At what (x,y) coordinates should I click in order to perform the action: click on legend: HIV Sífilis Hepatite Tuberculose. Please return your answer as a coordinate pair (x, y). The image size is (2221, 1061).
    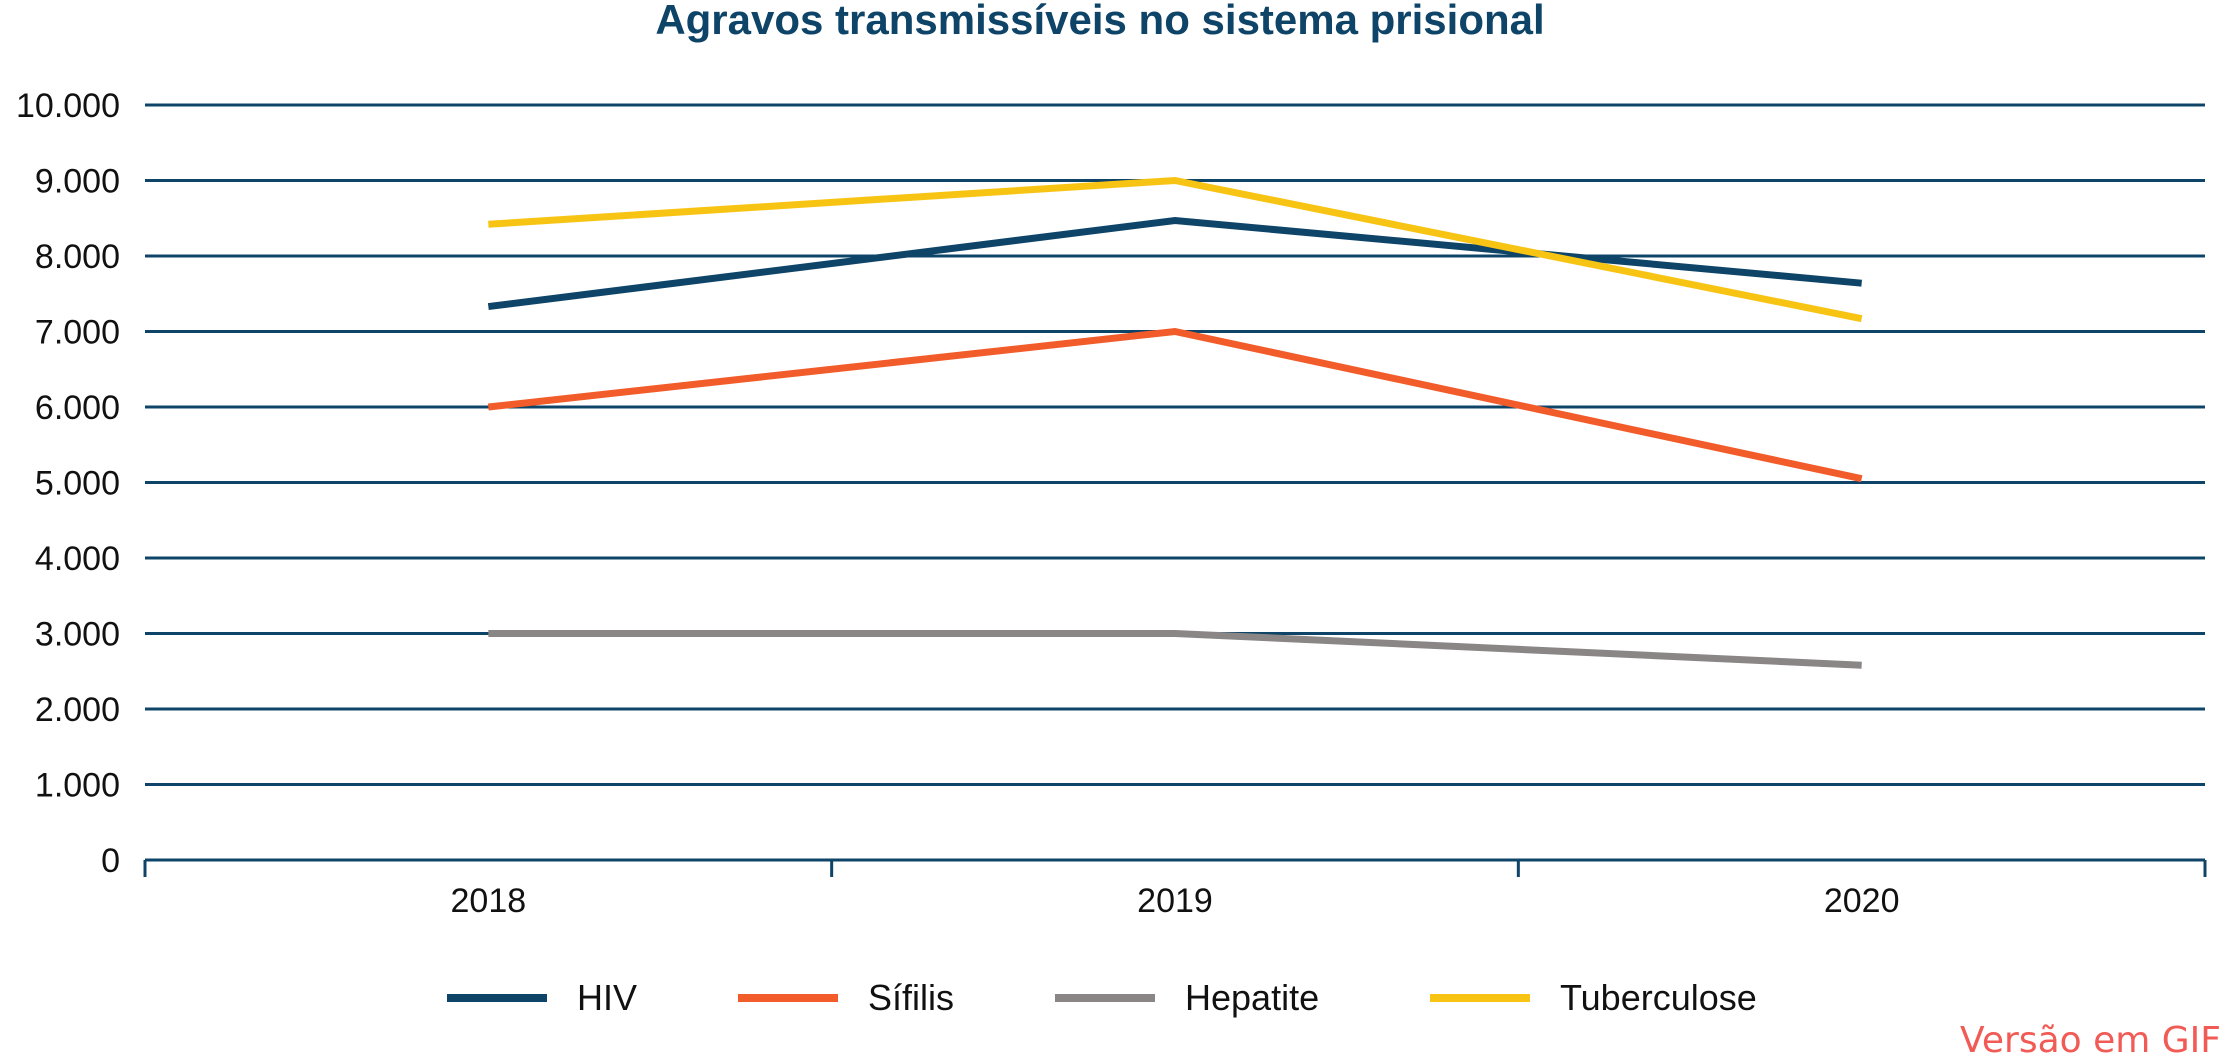
    Looking at the image, I should click on (1102, 997).